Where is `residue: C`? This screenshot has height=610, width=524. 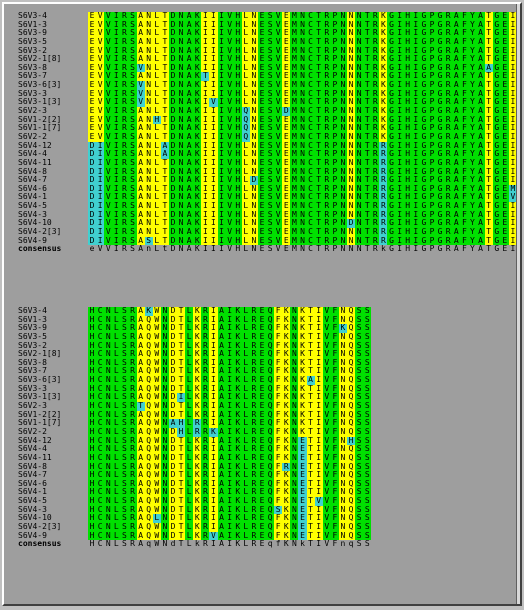
residue: C is located at coordinates (100, 441).